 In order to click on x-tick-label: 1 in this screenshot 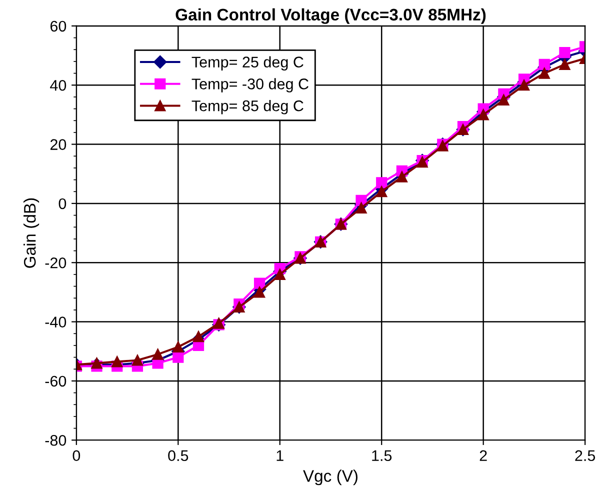, I will do `click(280, 455)`.